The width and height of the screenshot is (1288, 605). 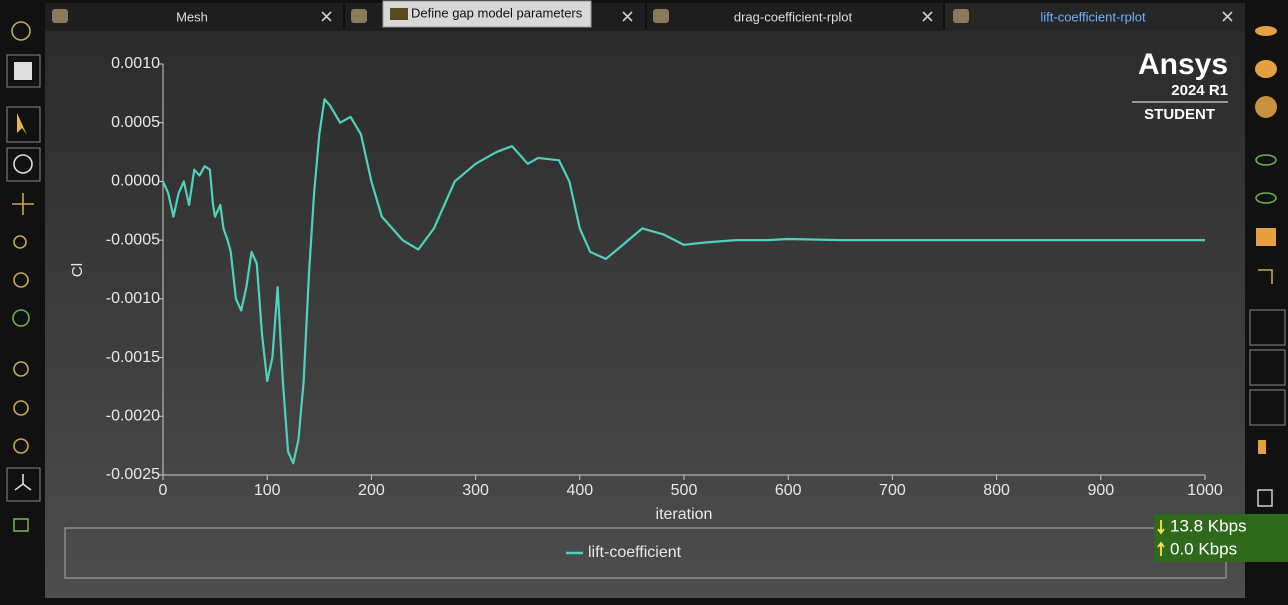 What do you see at coordinates (21, 408) in the screenshot?
I see `tool-zoom-prev` at bounding box center [21, 408].